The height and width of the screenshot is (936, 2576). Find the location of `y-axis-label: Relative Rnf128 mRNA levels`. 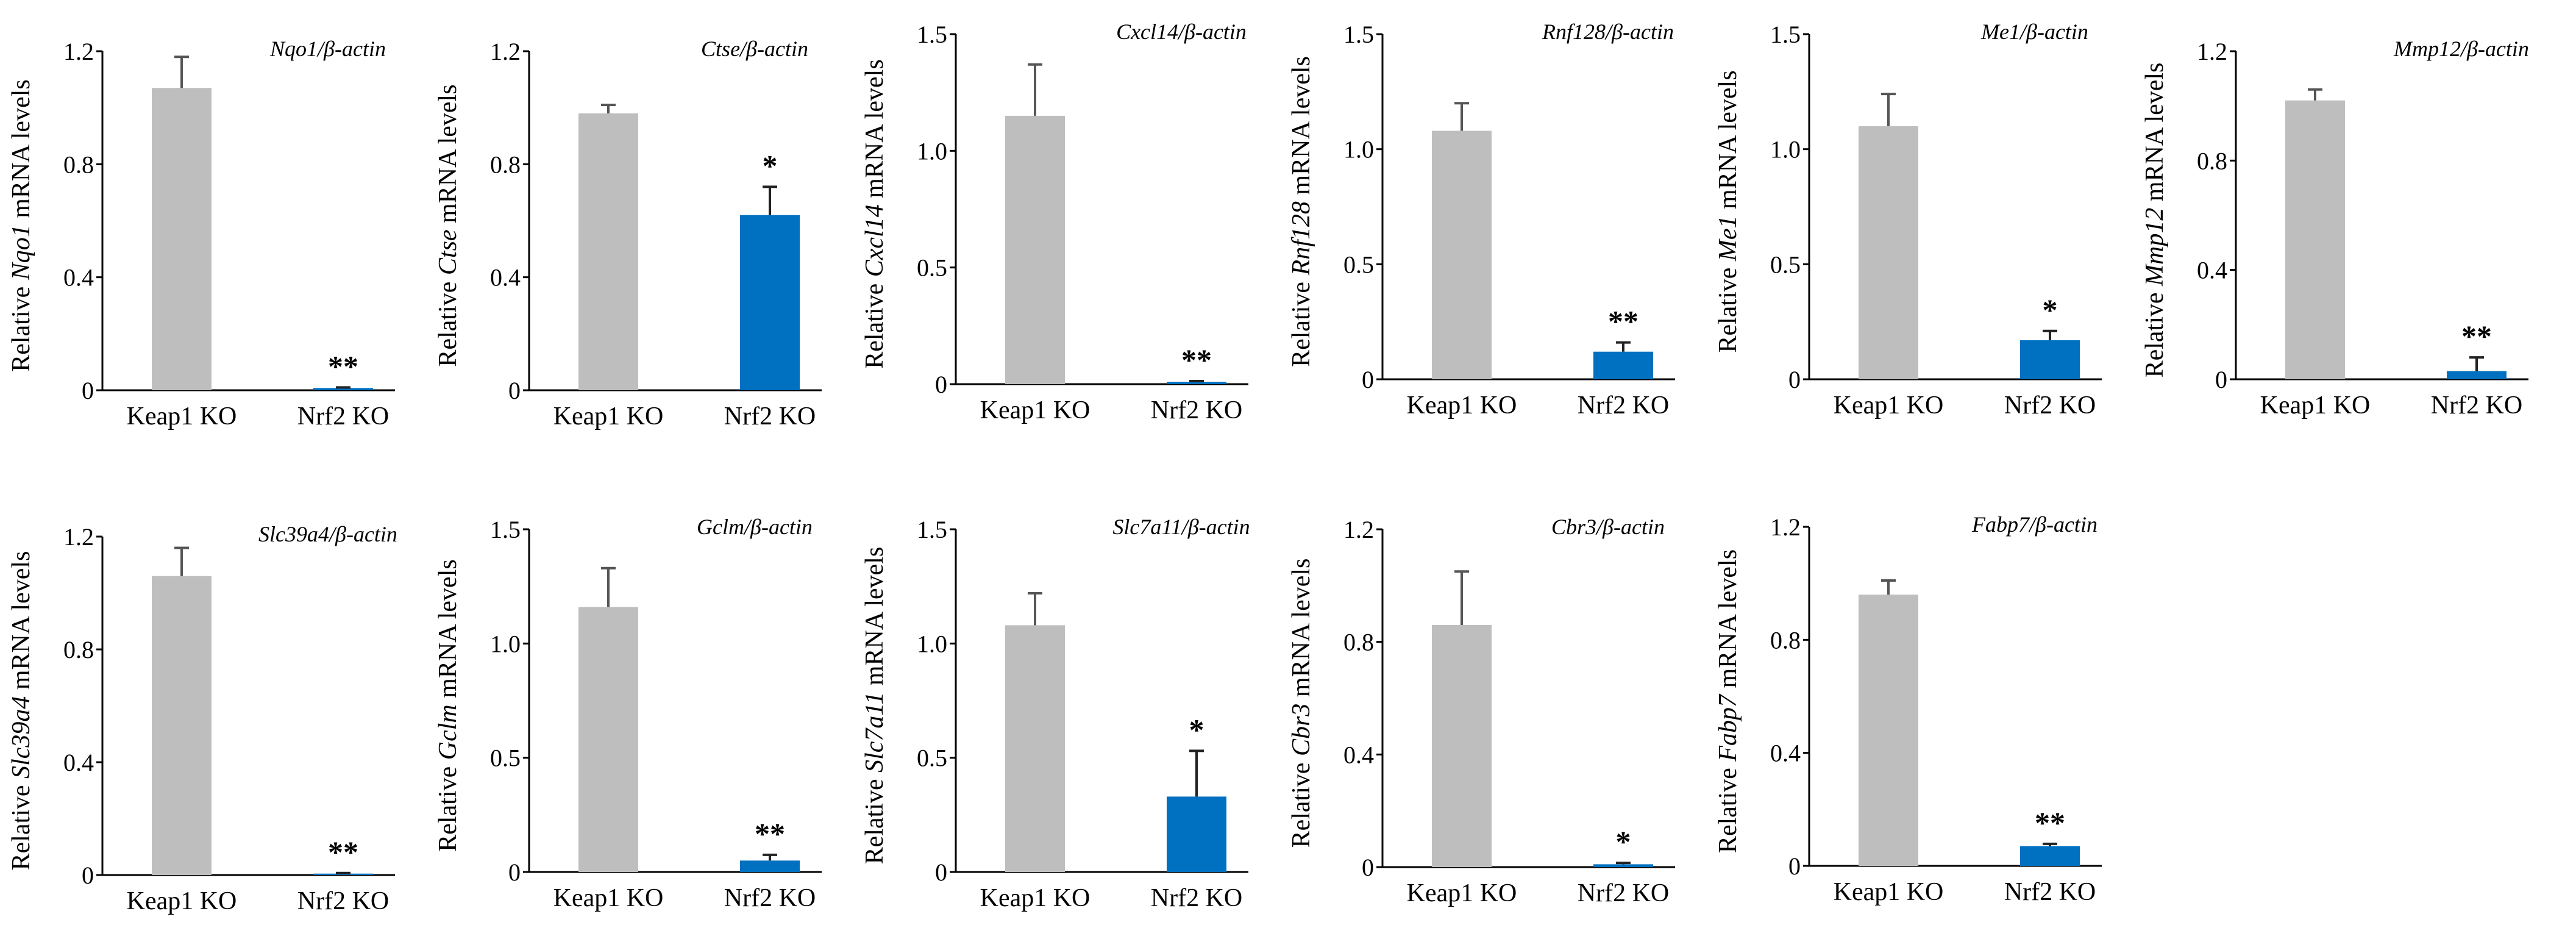

y-axis-label: Relative Rnf128 mRNA levels is located at coordinates (1301, 211).